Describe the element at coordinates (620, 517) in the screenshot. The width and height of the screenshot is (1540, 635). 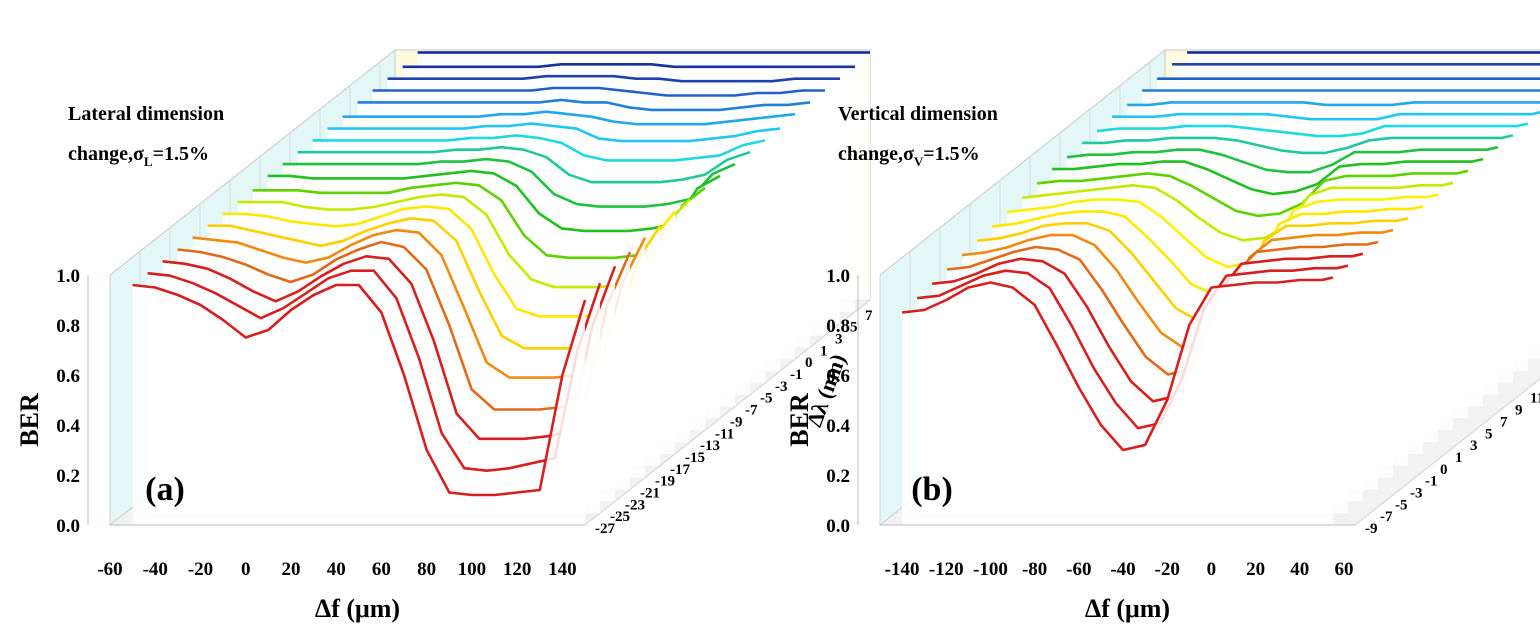
I see `z-tick-label: -25` at that location.